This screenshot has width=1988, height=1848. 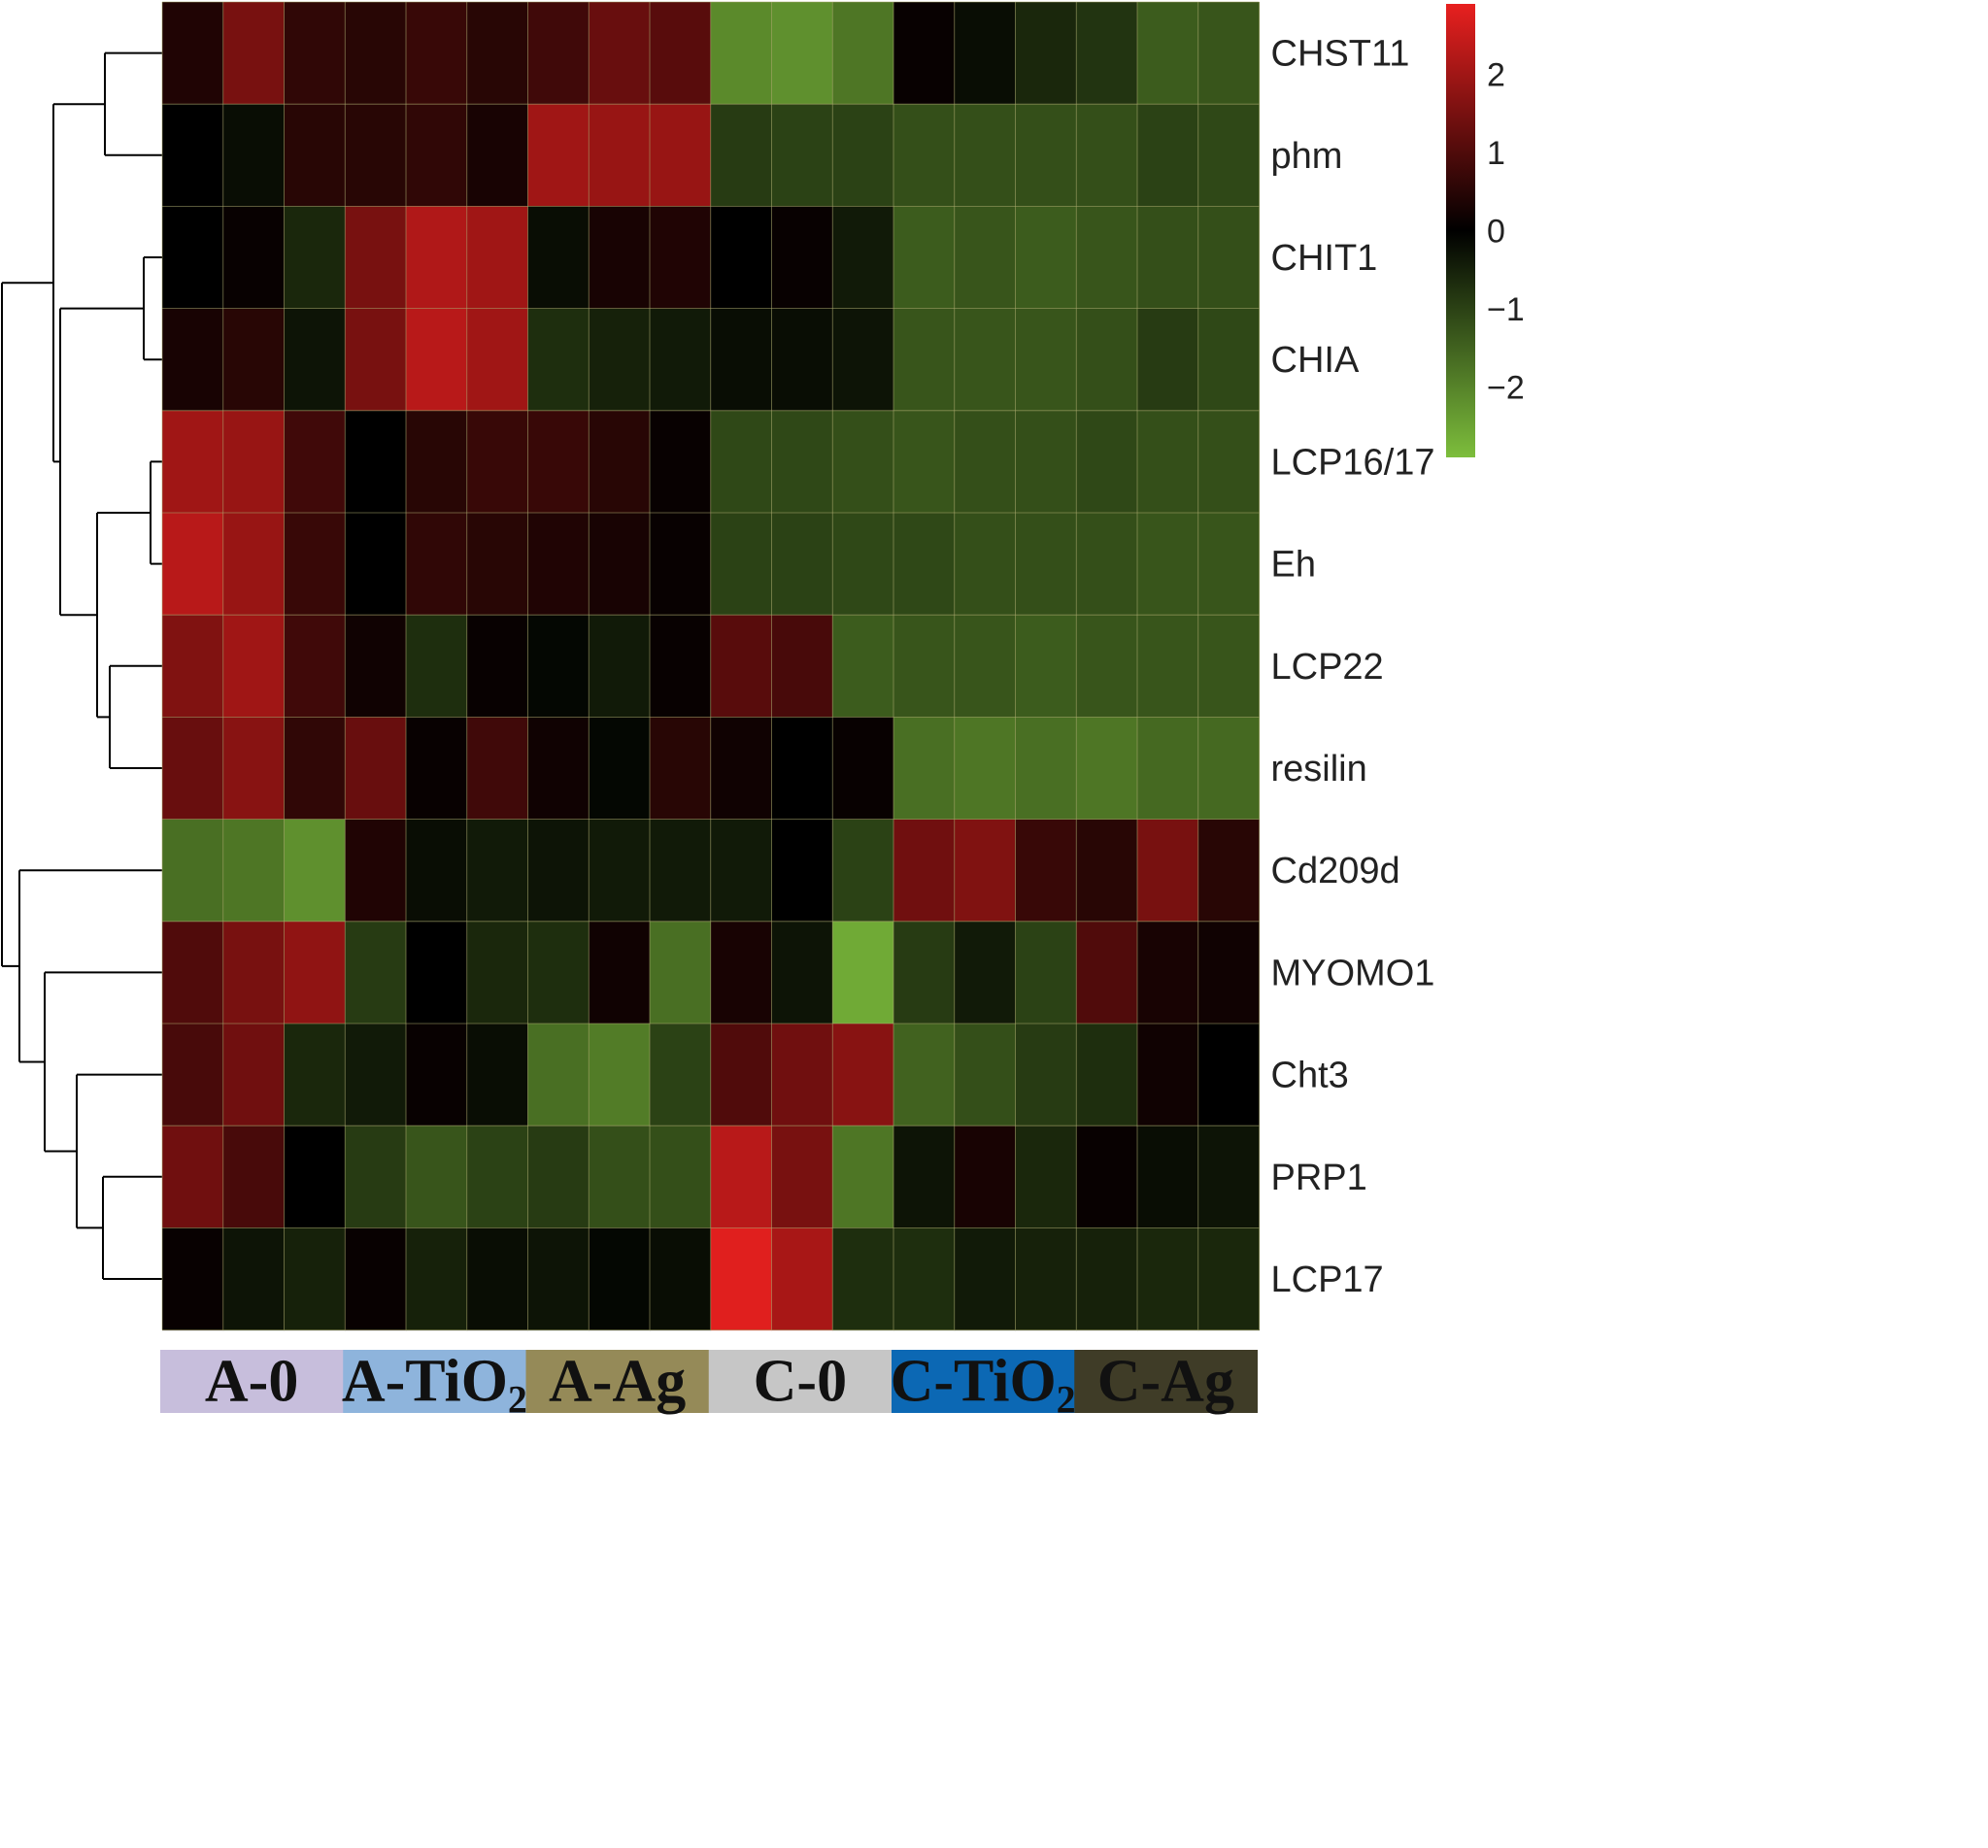 What do you see at coordinates (1340, 54) in the screenshot?
I see `row-label: CHST11` at bounding box center [1340, 54].